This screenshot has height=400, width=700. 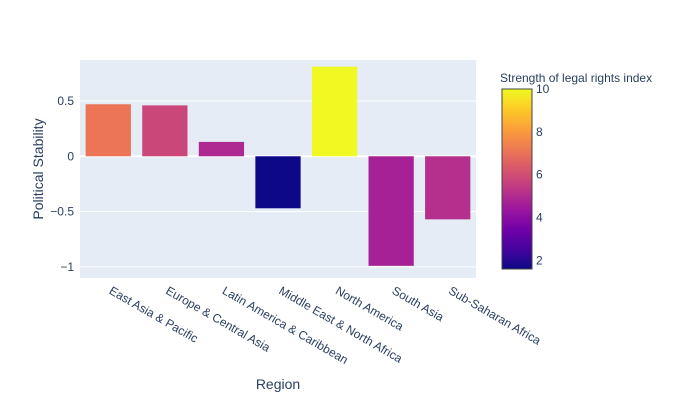 I want to click on colorbar-tick-labels: 2 4 6 8 10, so click(x=543, y=174).